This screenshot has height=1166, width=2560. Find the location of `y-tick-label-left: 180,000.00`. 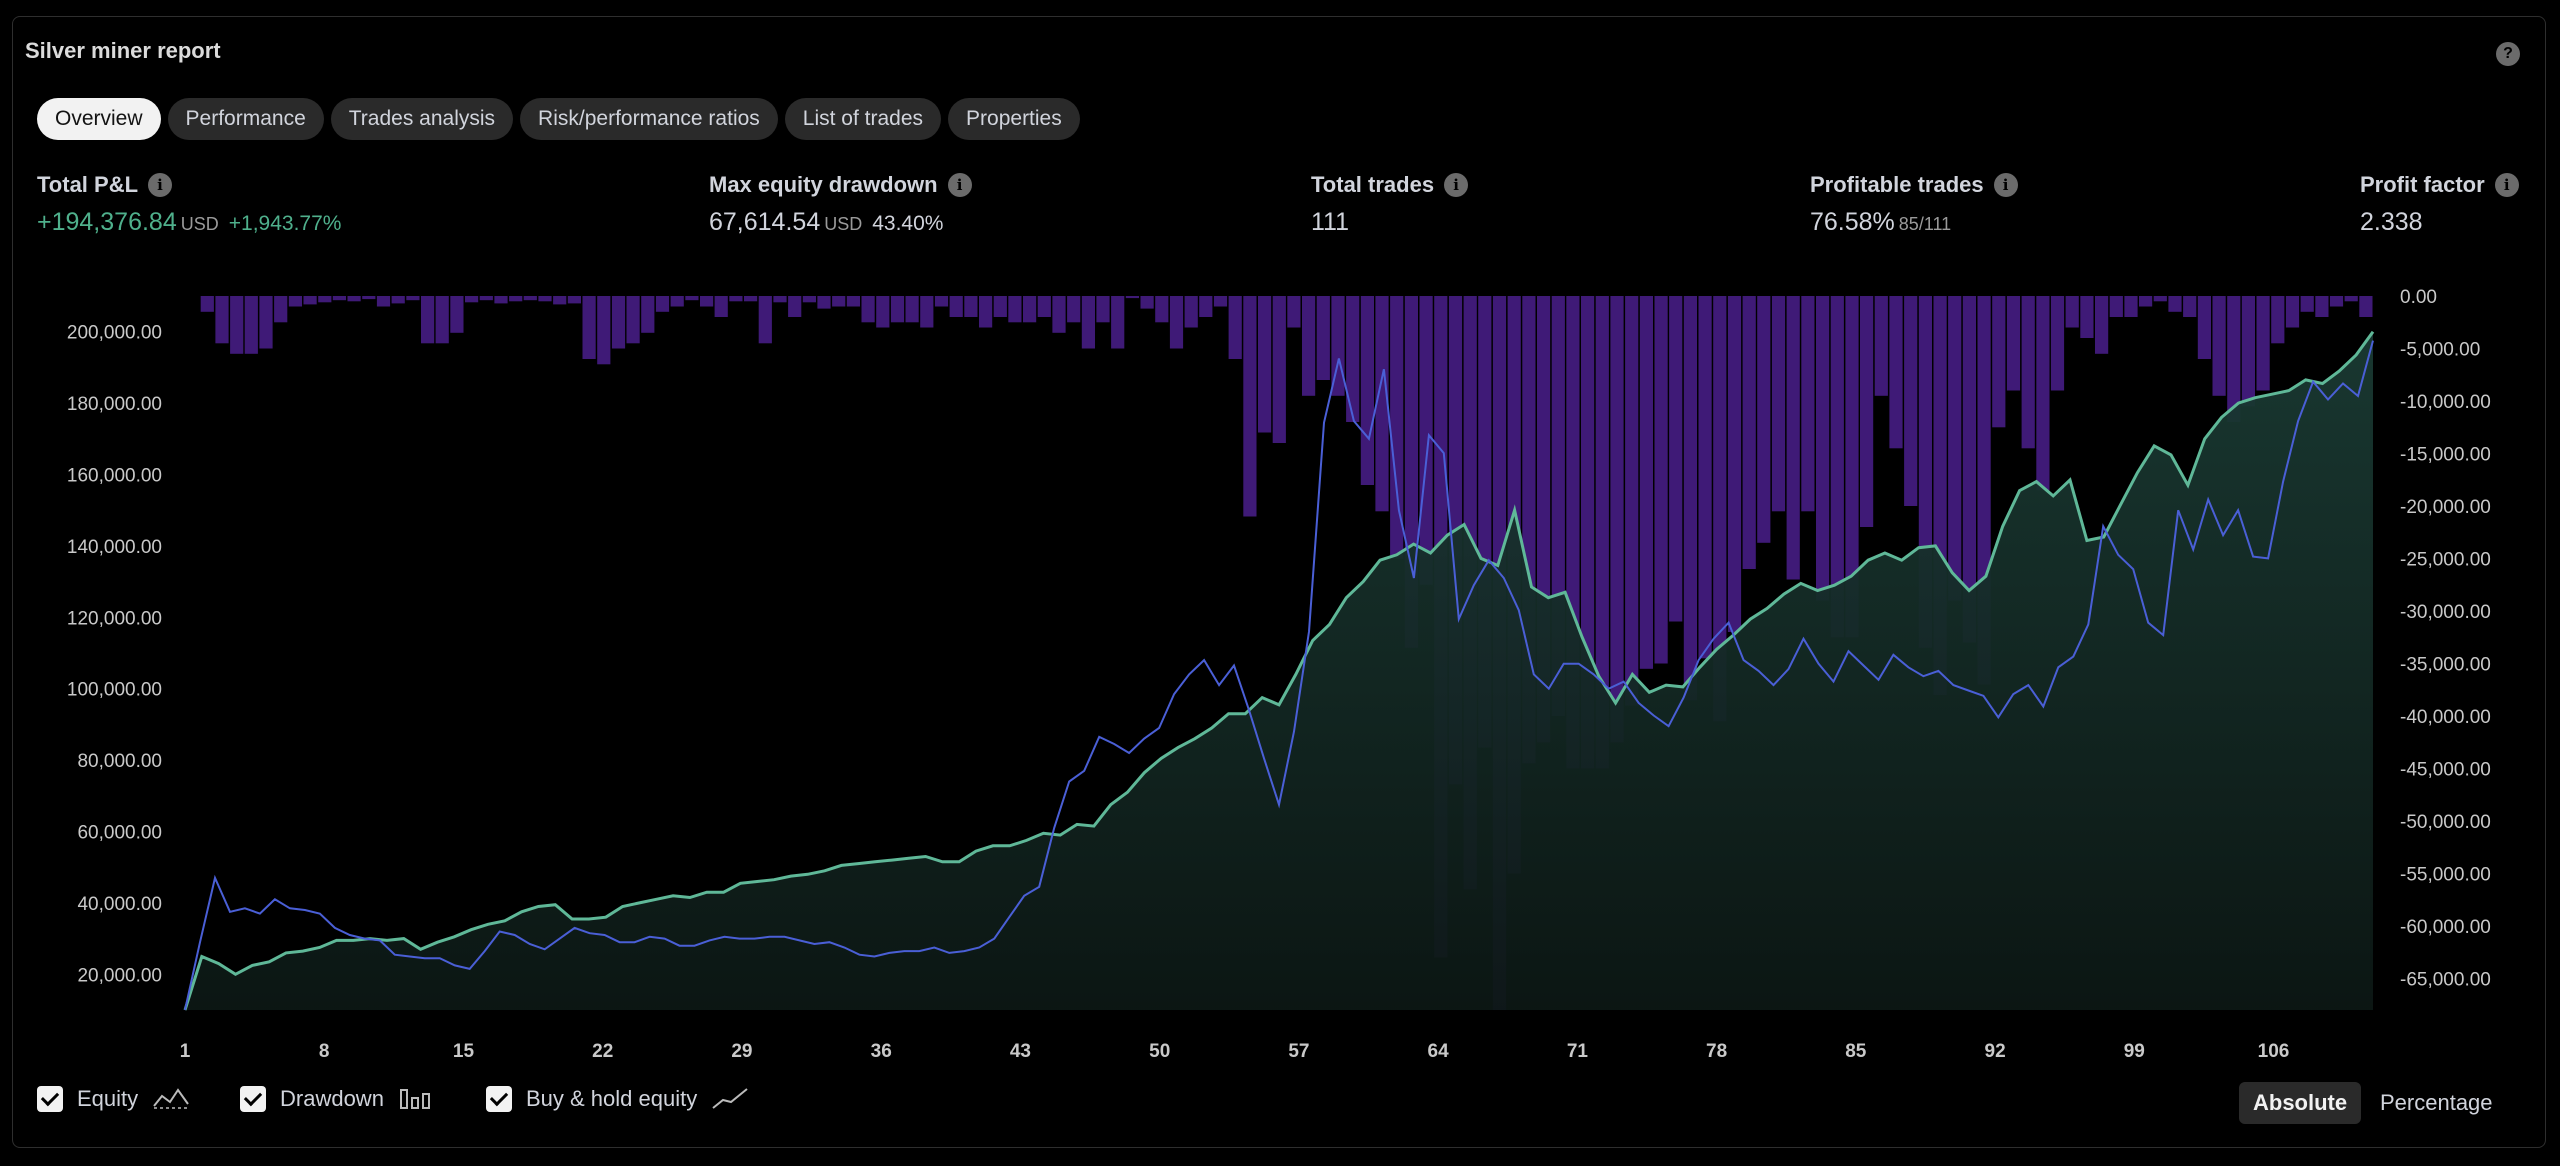

y-tick-label-left: 180,000.00 is located at coordinates (114, 404).